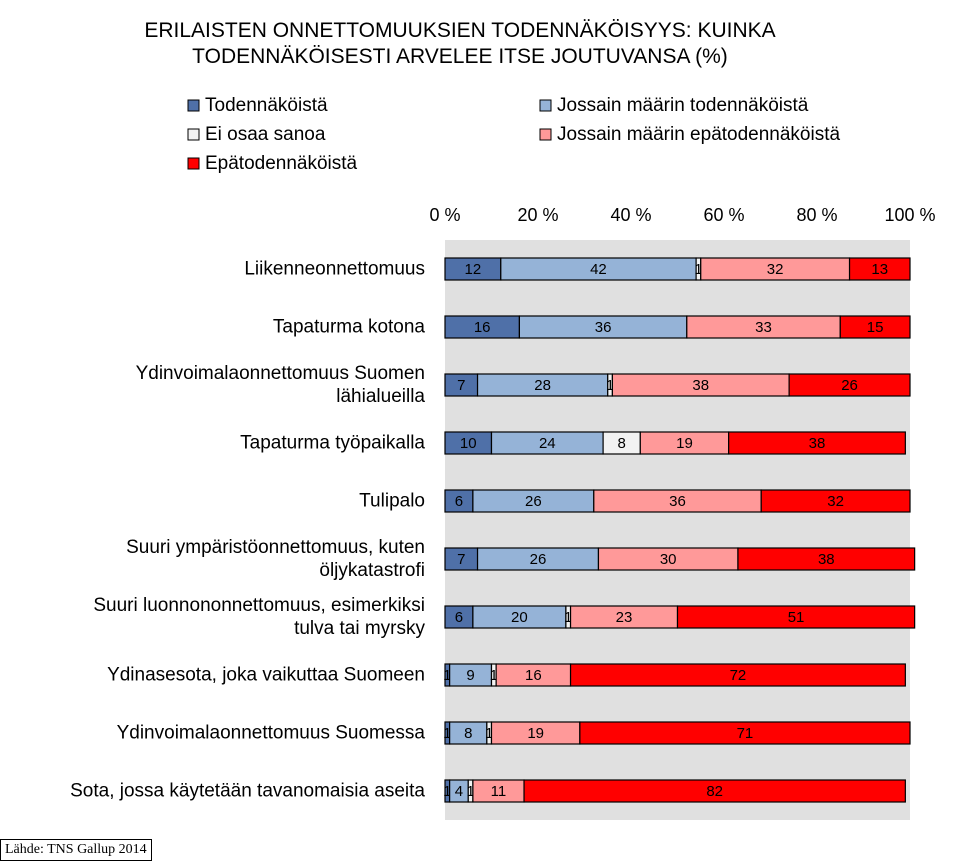 The width and height of the screenshot is (960, 861). Describe the element at coordinates (270, 733) in the screenshot. I see `category-label: Ydinvoimalaonnettomuus Suomessa` at that location.